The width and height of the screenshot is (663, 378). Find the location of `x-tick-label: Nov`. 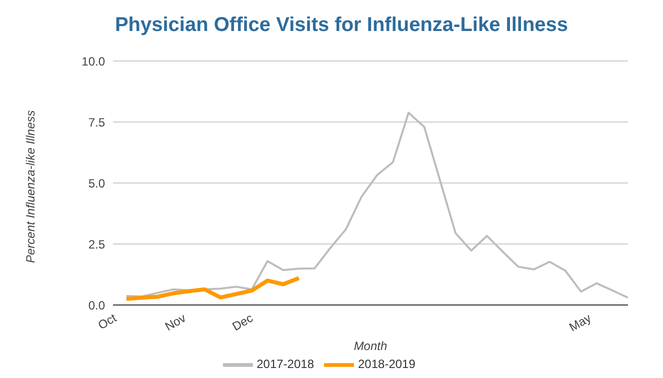

x-tick-label: Nov is located at coordinates (175, 322).